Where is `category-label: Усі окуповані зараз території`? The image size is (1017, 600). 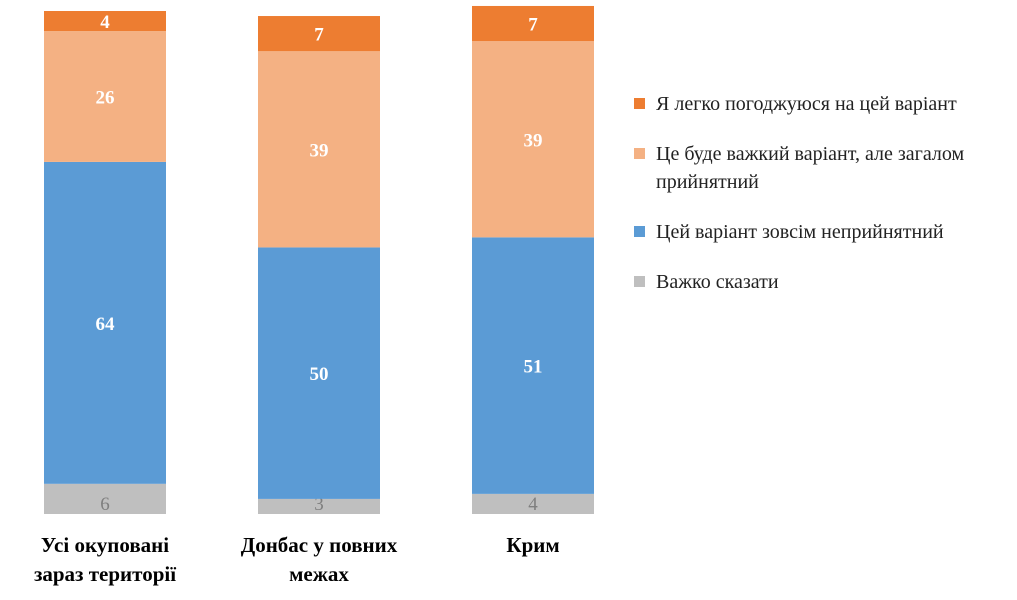
category-label: Усі окуповані зараз території is located at coordinates (105, 559).